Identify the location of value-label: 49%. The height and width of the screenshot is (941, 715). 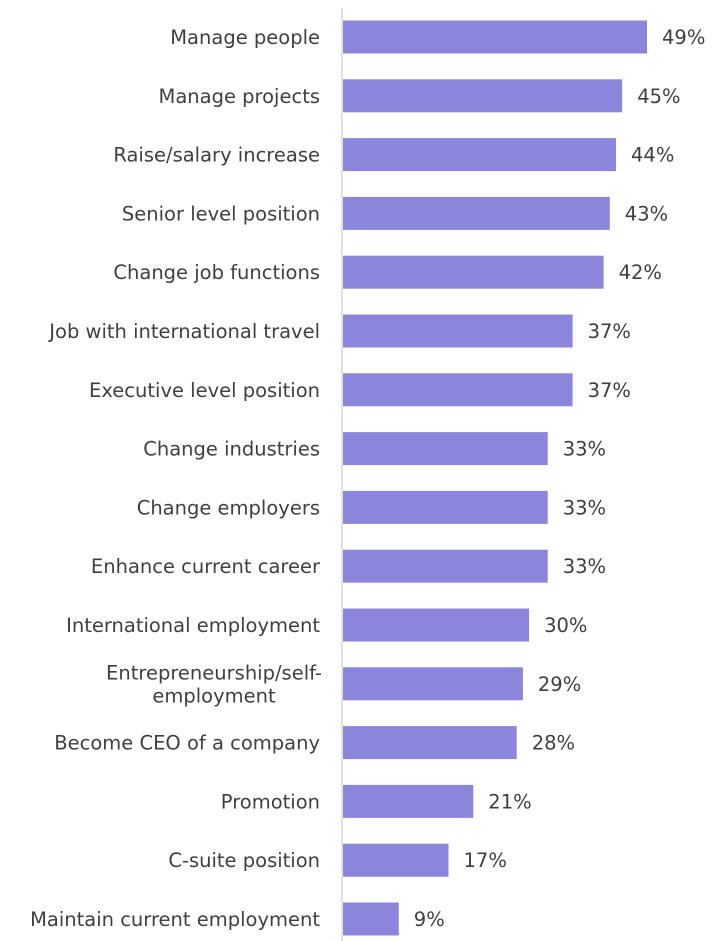
(683, 37).